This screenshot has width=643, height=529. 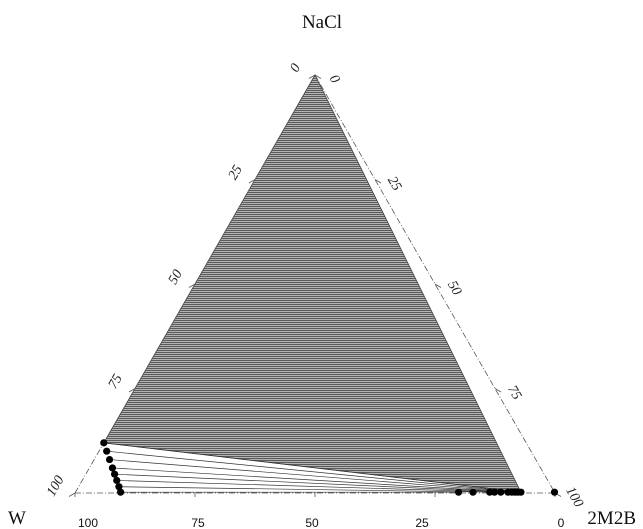 I want to click on right-tick-label: 100, so click(x=573, y=497).